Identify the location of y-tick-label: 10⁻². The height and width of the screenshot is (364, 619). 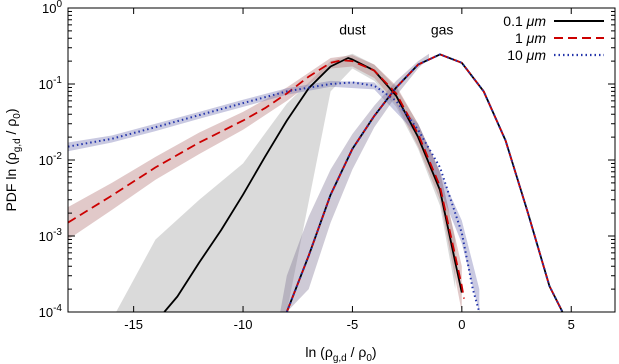
(51, 159).